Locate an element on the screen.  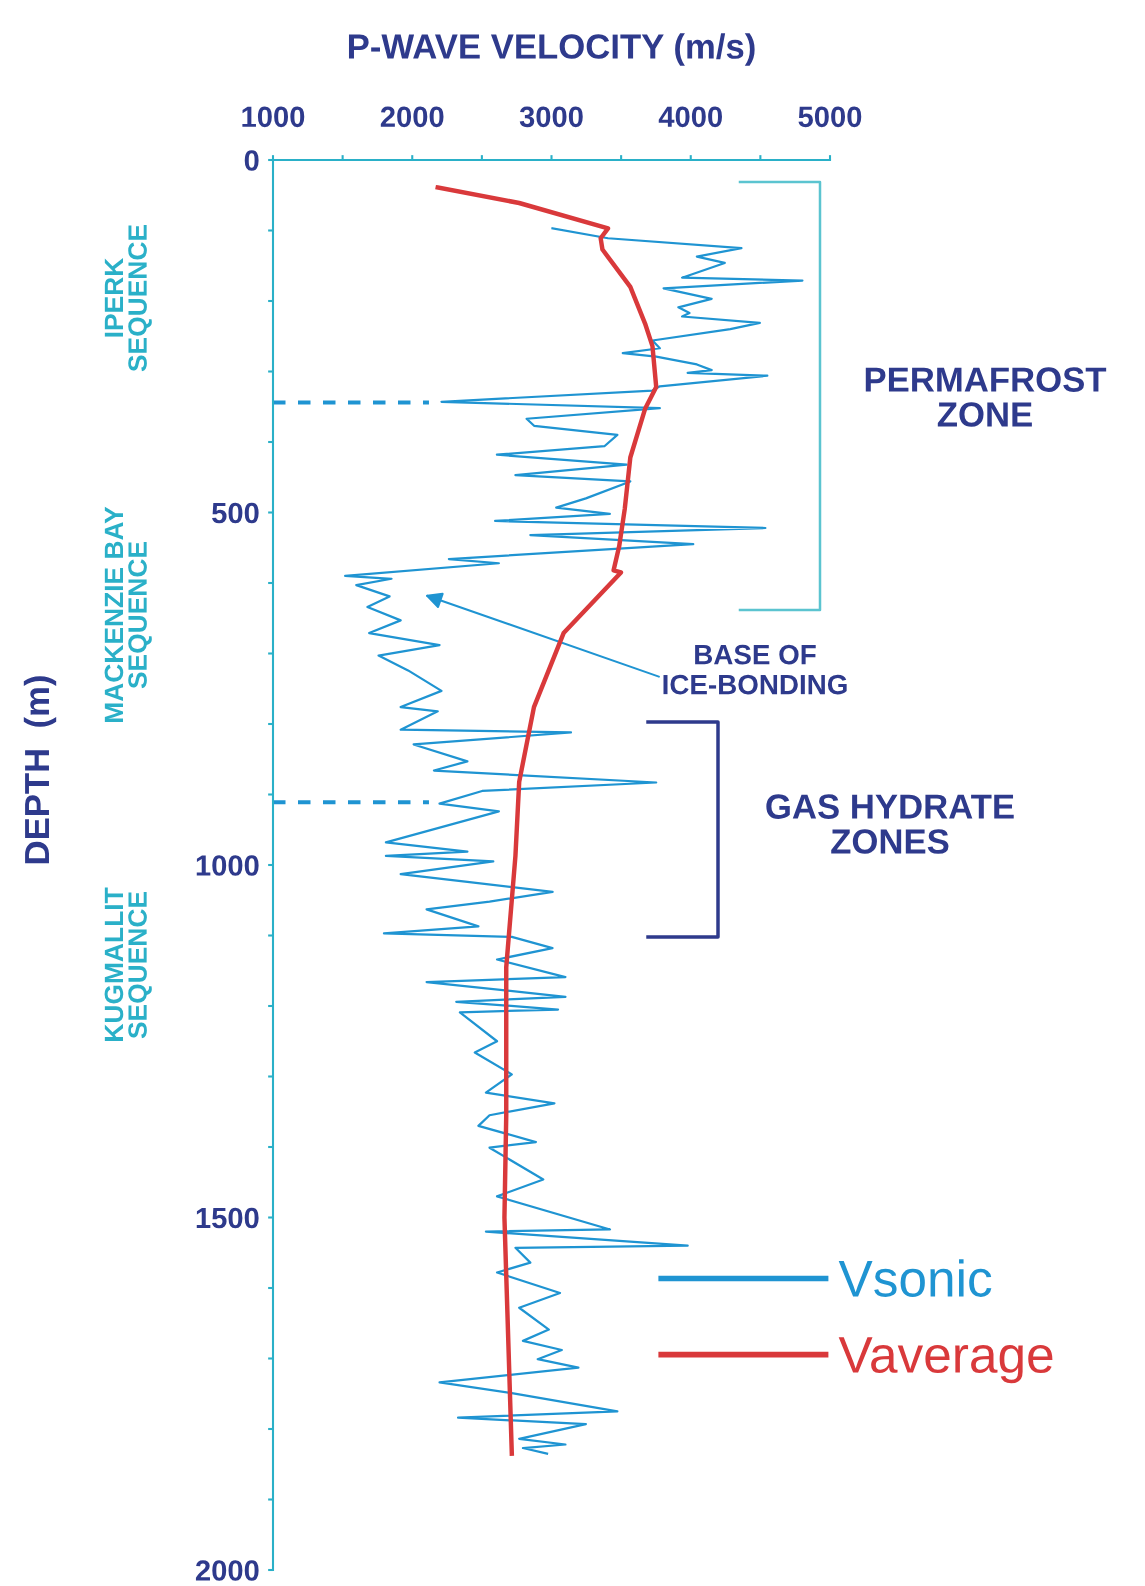
y-tick-label: 500 is located at coordinates (235, 513).